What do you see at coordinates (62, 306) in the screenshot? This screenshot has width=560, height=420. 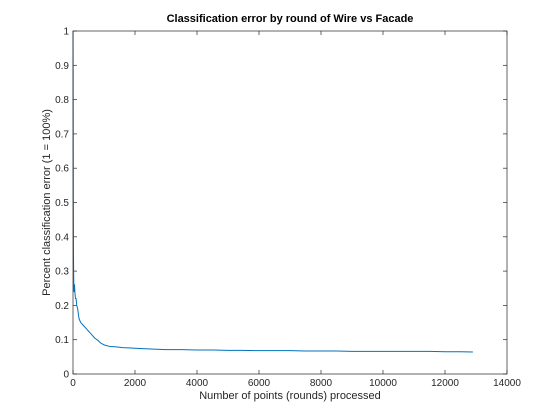 I see `y-tick-label: 0.2` at bounding box center [62, 306].